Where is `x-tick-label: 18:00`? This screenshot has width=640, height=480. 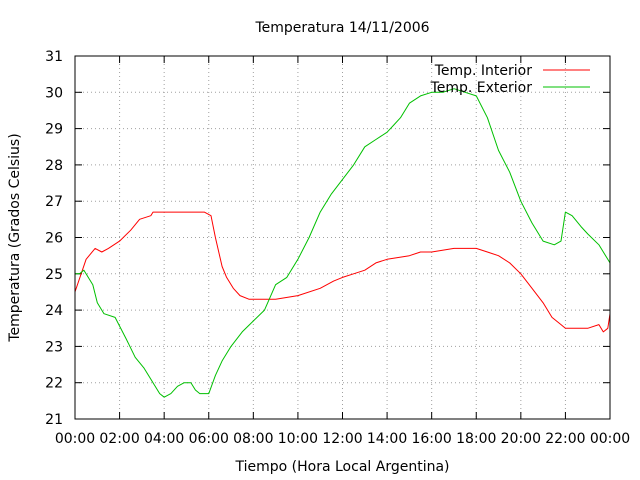
x-tick-label: 18:00 is located at coordinates (476, 439).